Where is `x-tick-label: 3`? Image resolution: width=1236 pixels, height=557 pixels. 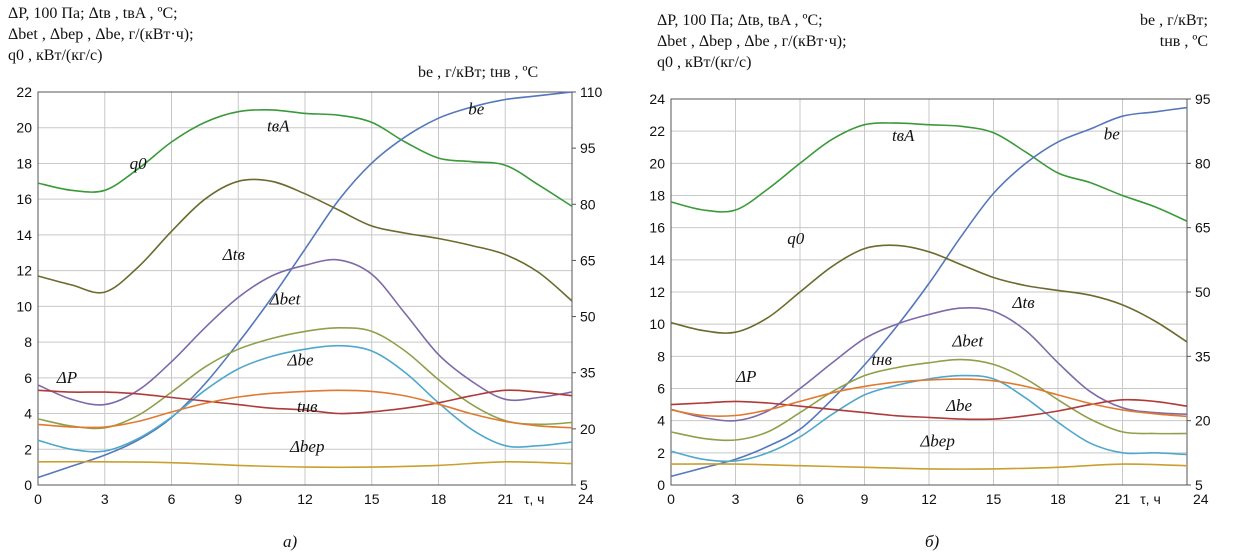 x-tick-label: 3 is located at coordinates (105, 499).